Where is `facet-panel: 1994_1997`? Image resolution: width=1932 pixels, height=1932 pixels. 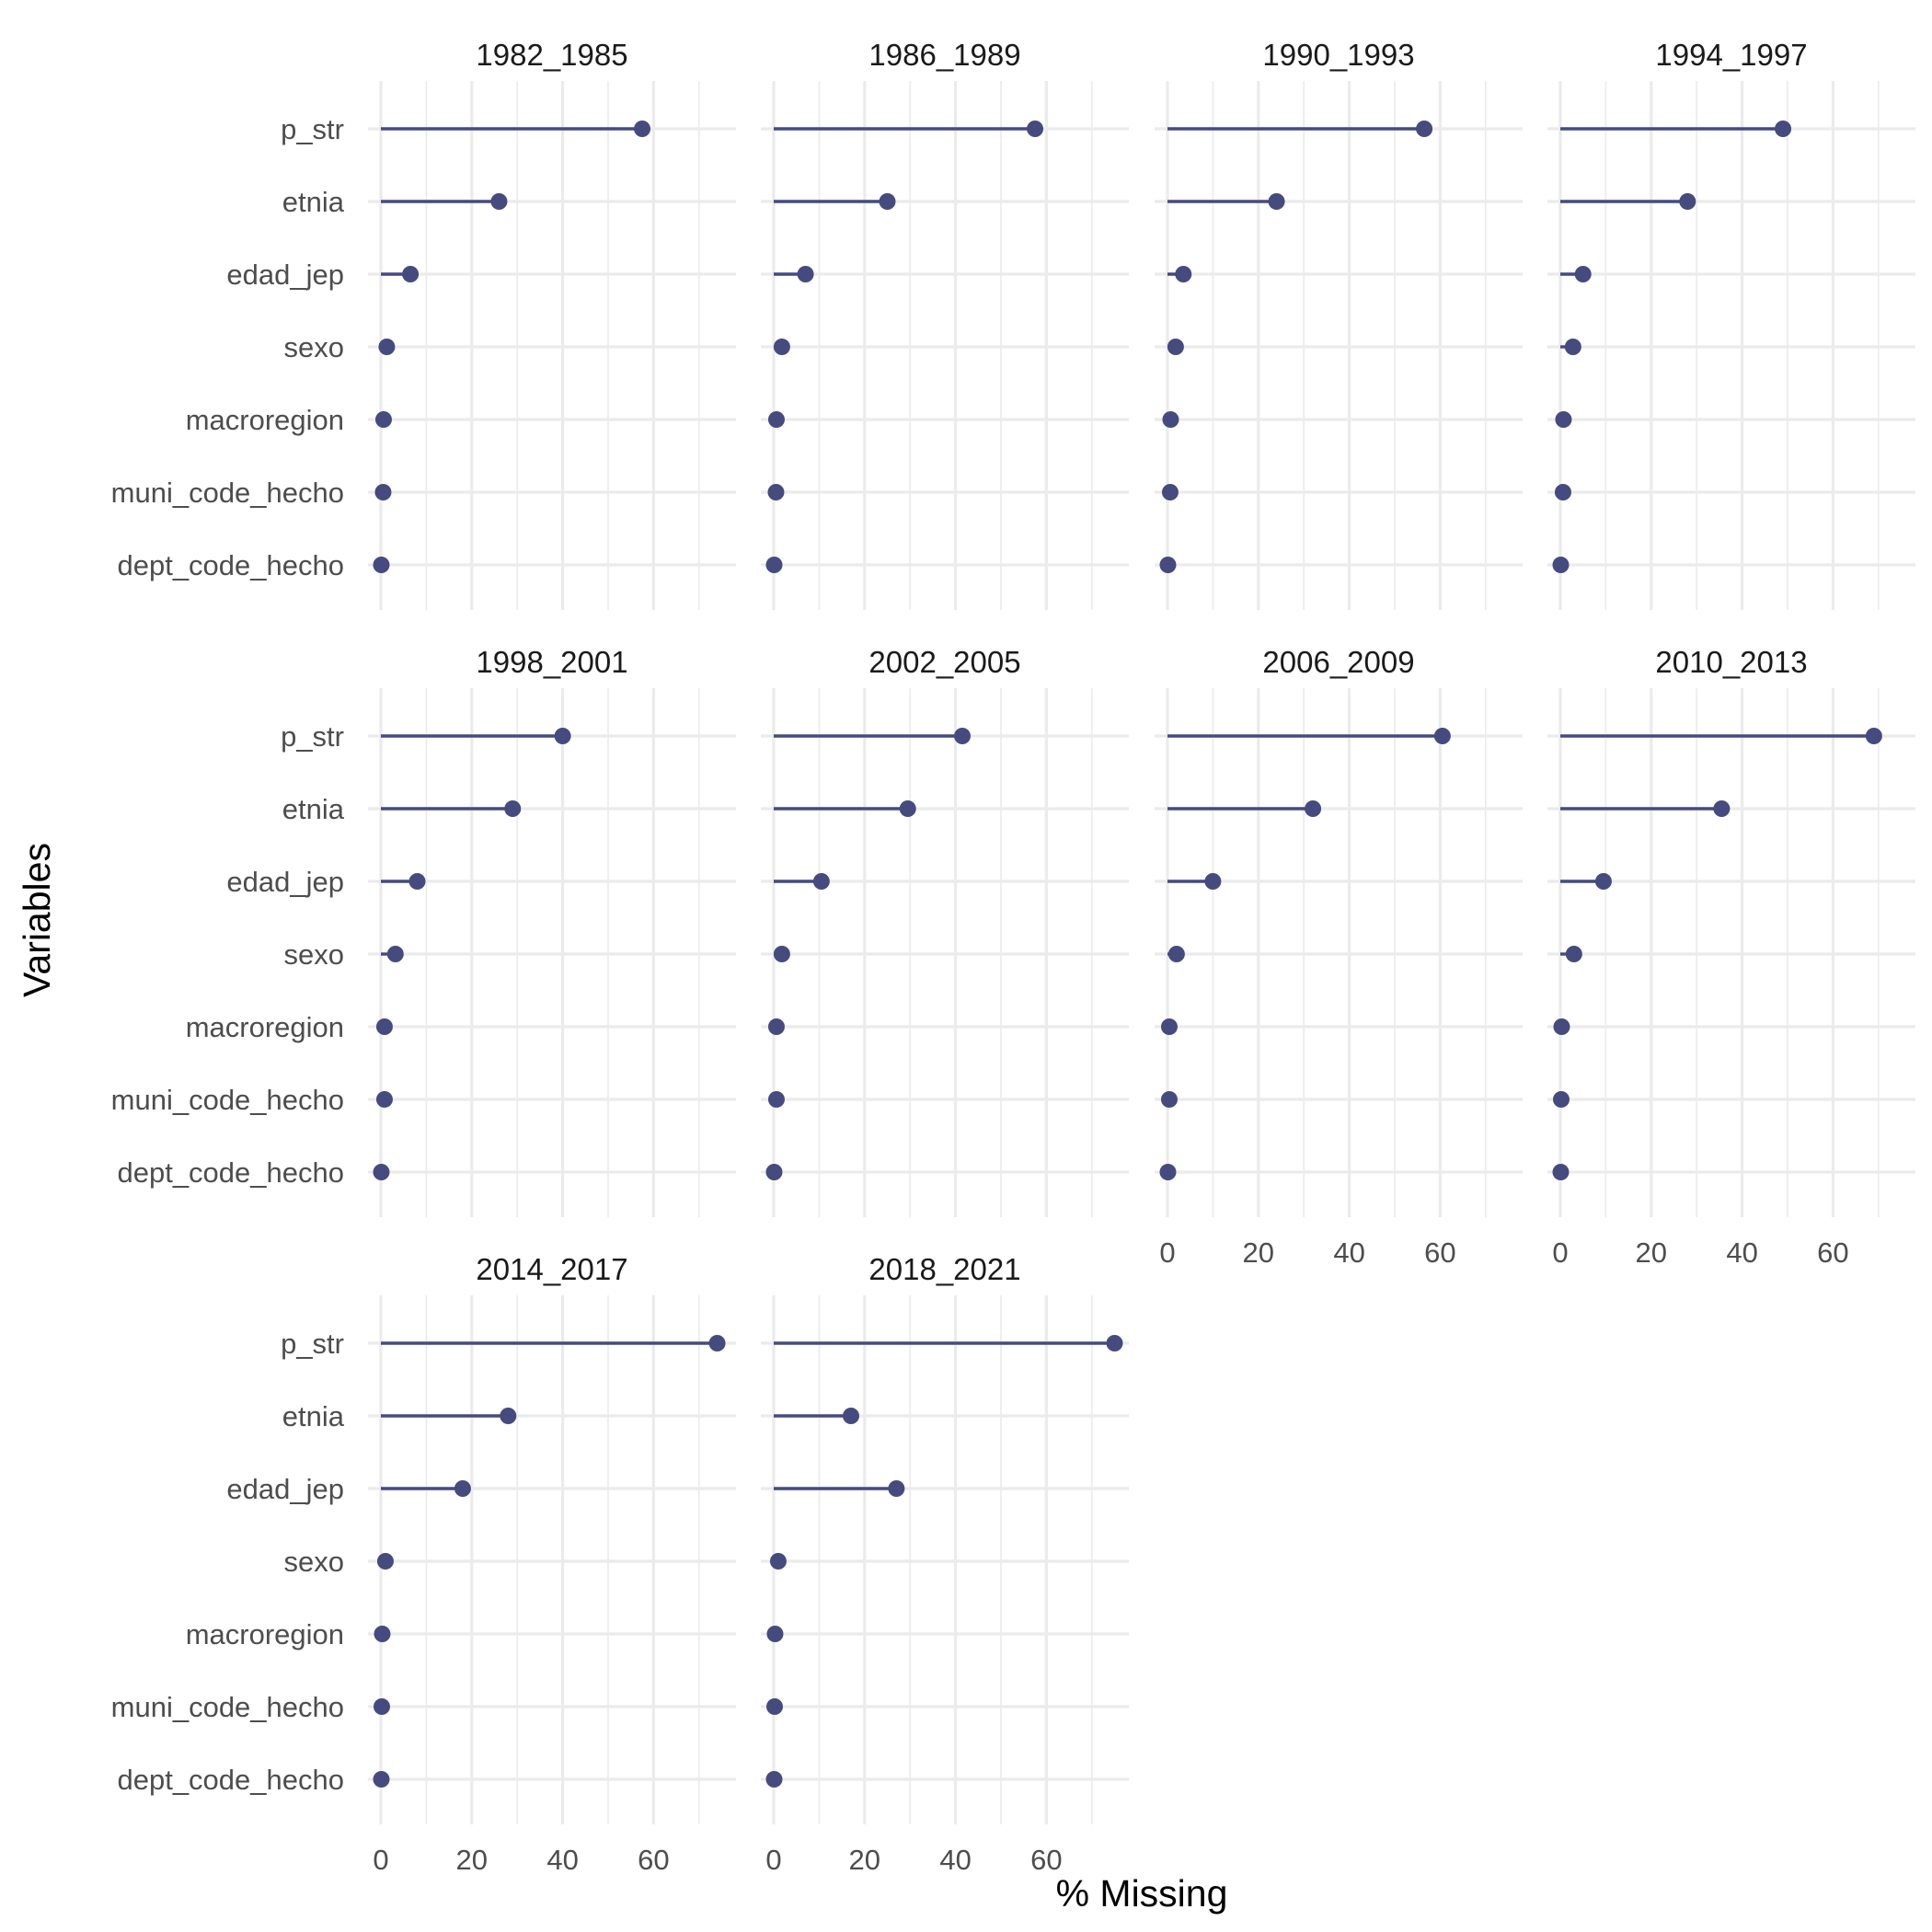
facet-panel: 1994_1997 is located at coordinates (1731, 324).